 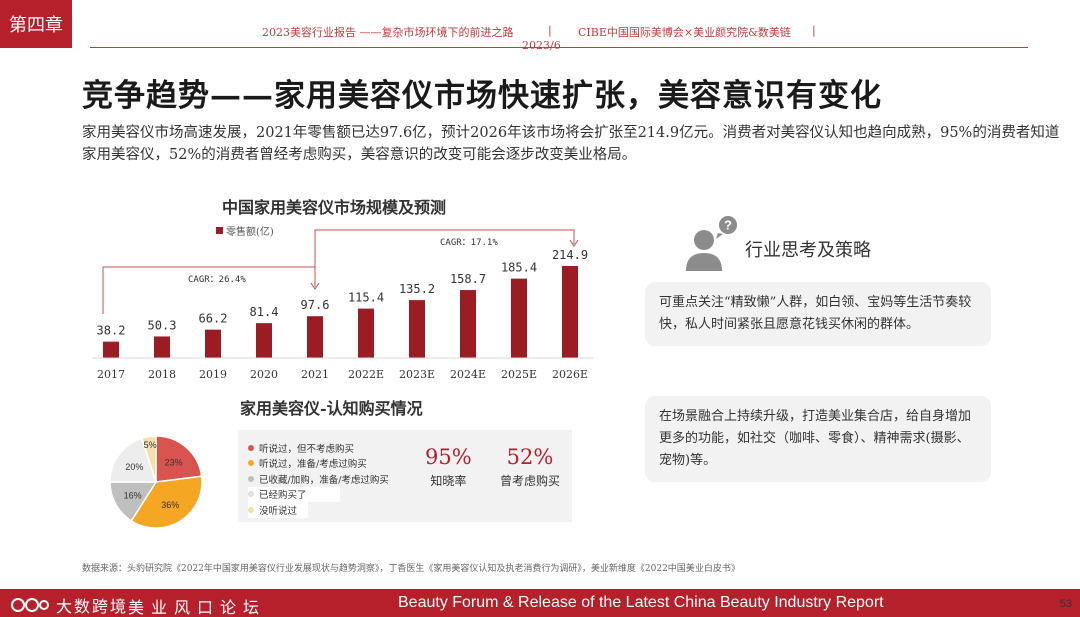 I want to click on legend-label: 听说过，准备/考虑过购买, so click(x=313, y=465).